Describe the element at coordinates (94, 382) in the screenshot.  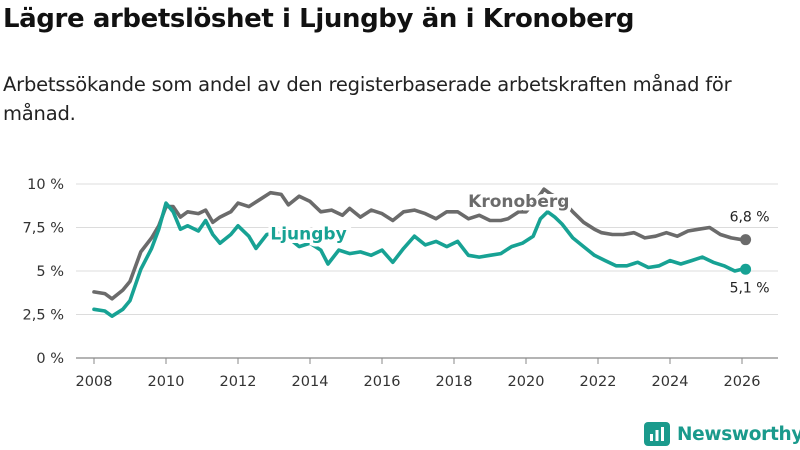
I see `x-tick-label: 2008` at that location.